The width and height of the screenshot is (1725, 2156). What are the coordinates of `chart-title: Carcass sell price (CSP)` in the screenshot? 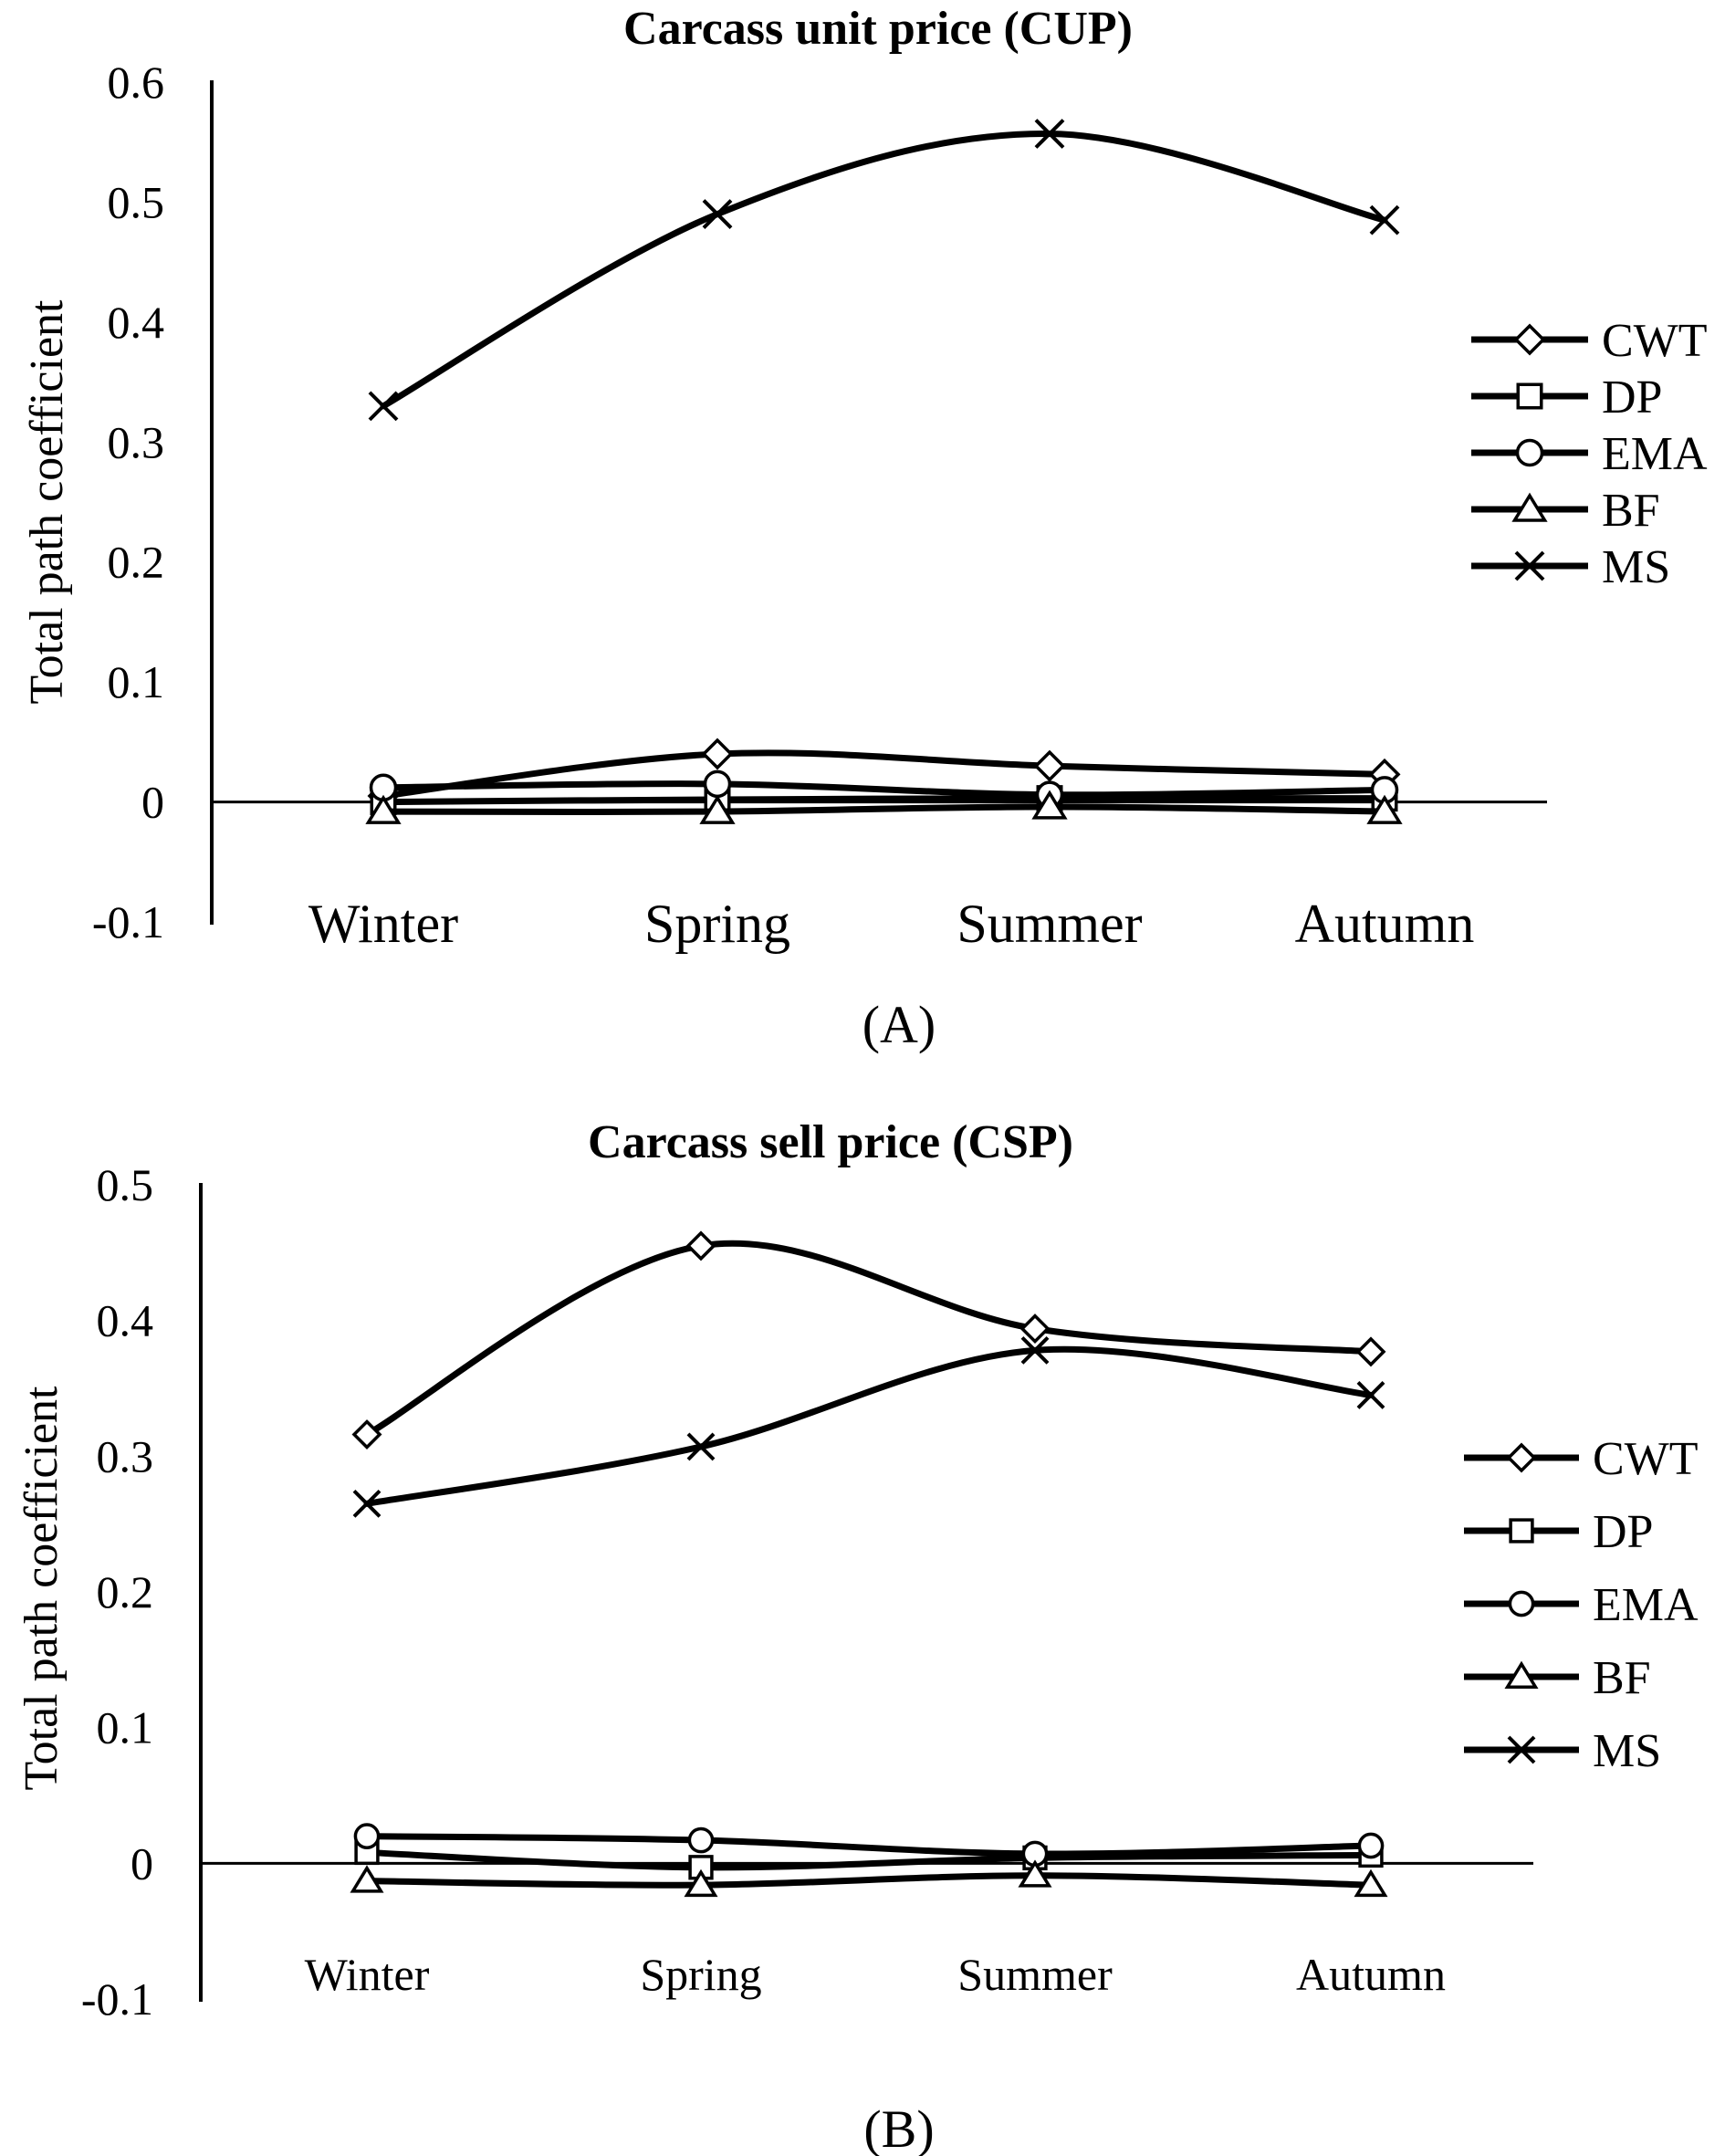 It's located at (830, 1142).